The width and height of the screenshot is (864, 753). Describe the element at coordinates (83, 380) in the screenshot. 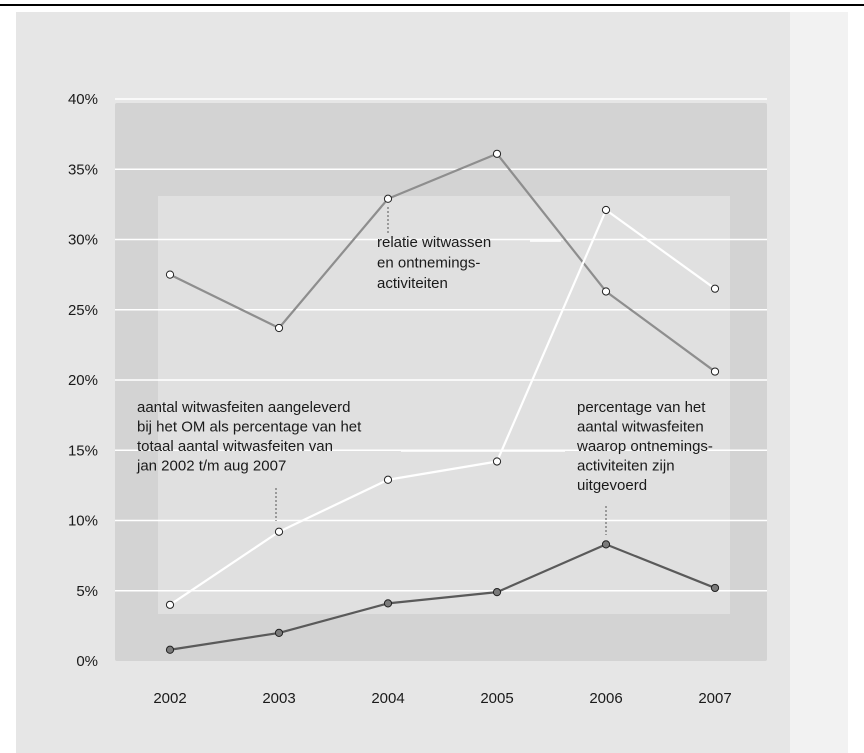

I see `y-tick-label: 20%` at that location.